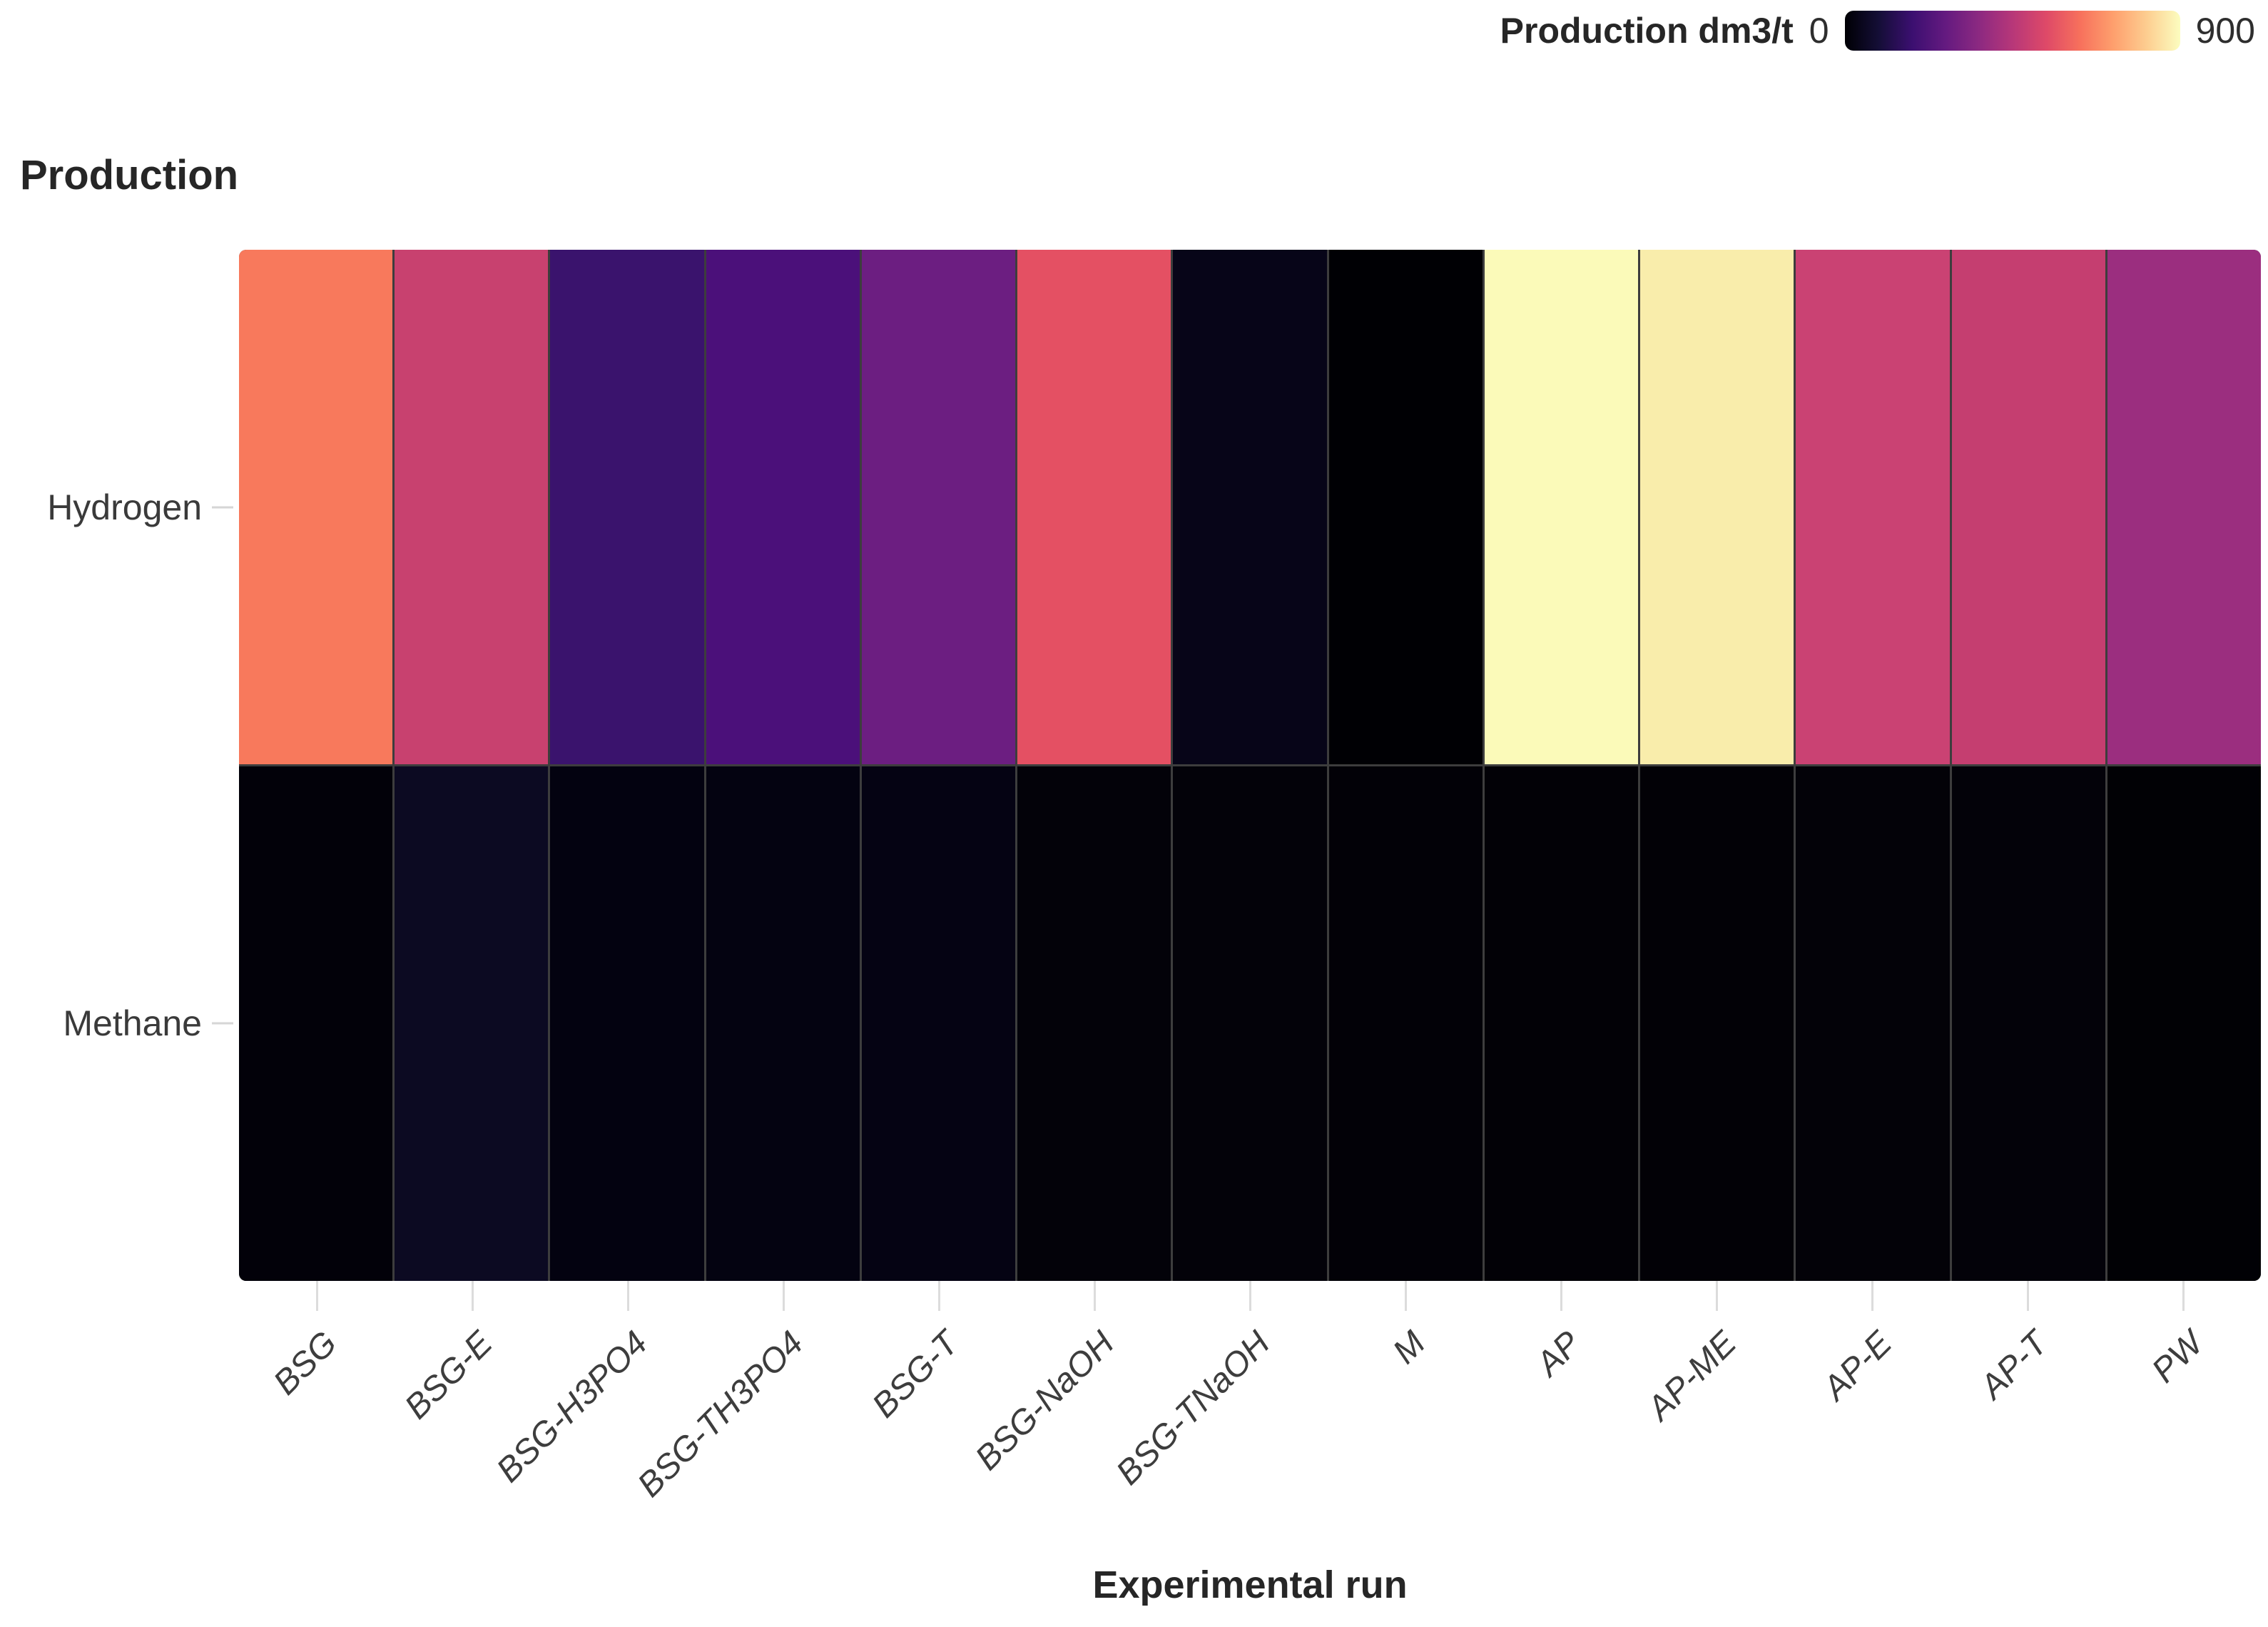 This screenshot has width=2268, height=1627. What do you see at coordinates (1250, 1584) in the screenshot?
I see `x-axis-title: Experimental run` at bounding box center [1250, 1584].